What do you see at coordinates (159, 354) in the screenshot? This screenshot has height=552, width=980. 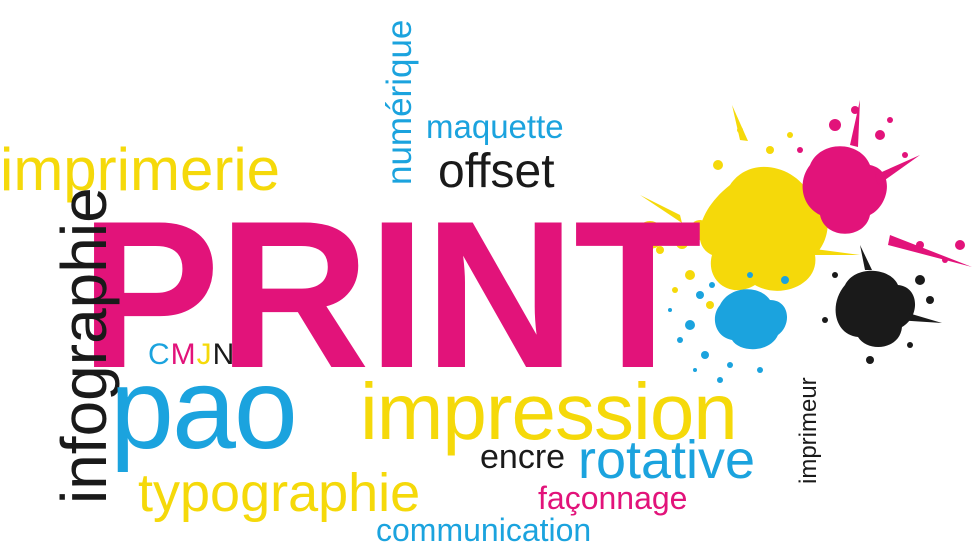 I see `cmjn-letter-c: C` at bounding box center [159, 354].